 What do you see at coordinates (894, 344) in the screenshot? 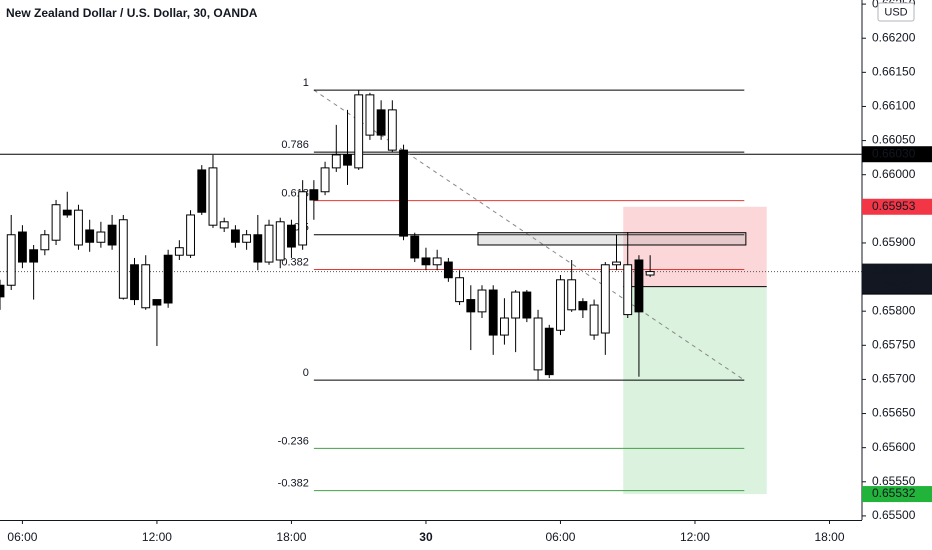
I see `y-tick-label: 0.65750` at bounding box center [894, 344].